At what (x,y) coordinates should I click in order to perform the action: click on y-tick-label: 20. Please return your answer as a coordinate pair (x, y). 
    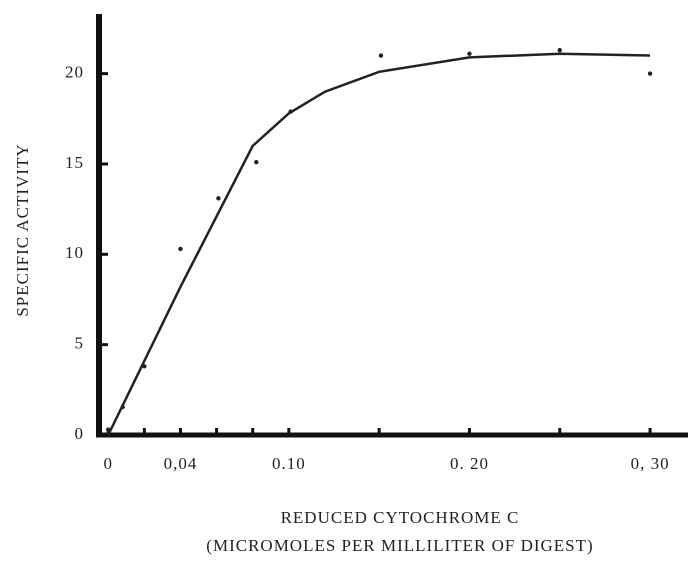
    Looking at the image, I should click on (74, 72).